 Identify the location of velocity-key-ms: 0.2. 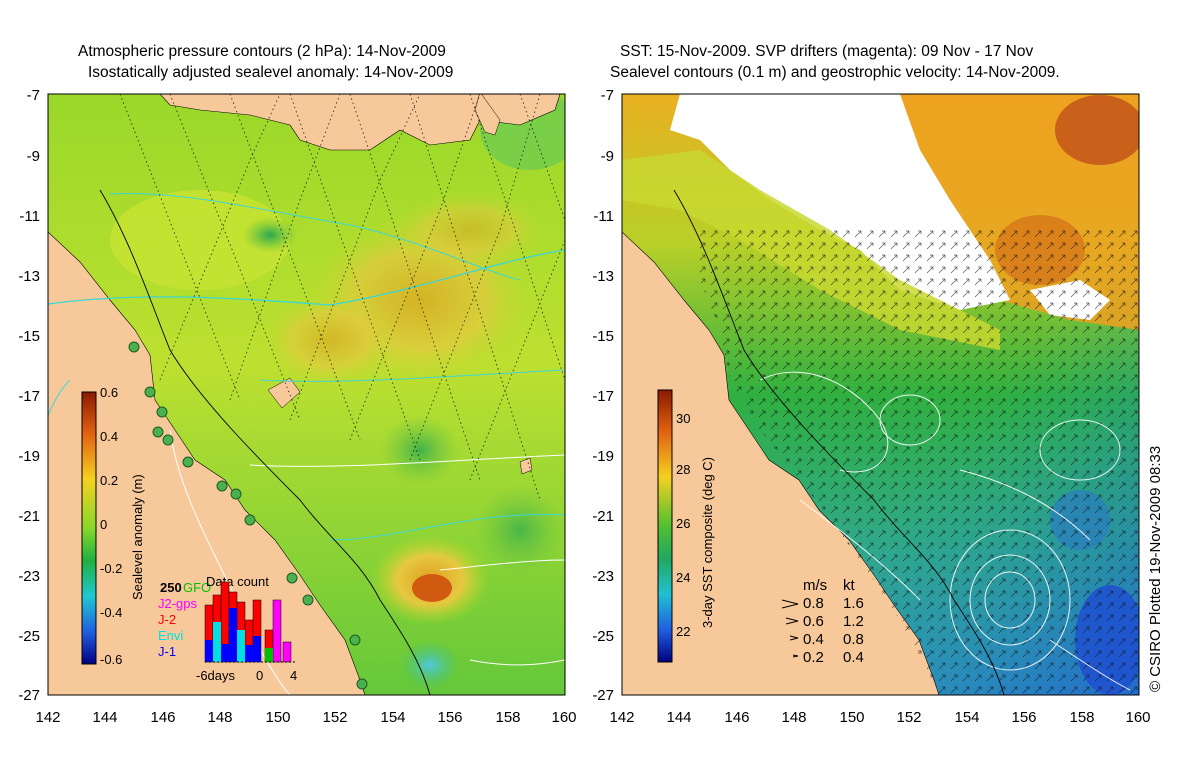
(813, 657).